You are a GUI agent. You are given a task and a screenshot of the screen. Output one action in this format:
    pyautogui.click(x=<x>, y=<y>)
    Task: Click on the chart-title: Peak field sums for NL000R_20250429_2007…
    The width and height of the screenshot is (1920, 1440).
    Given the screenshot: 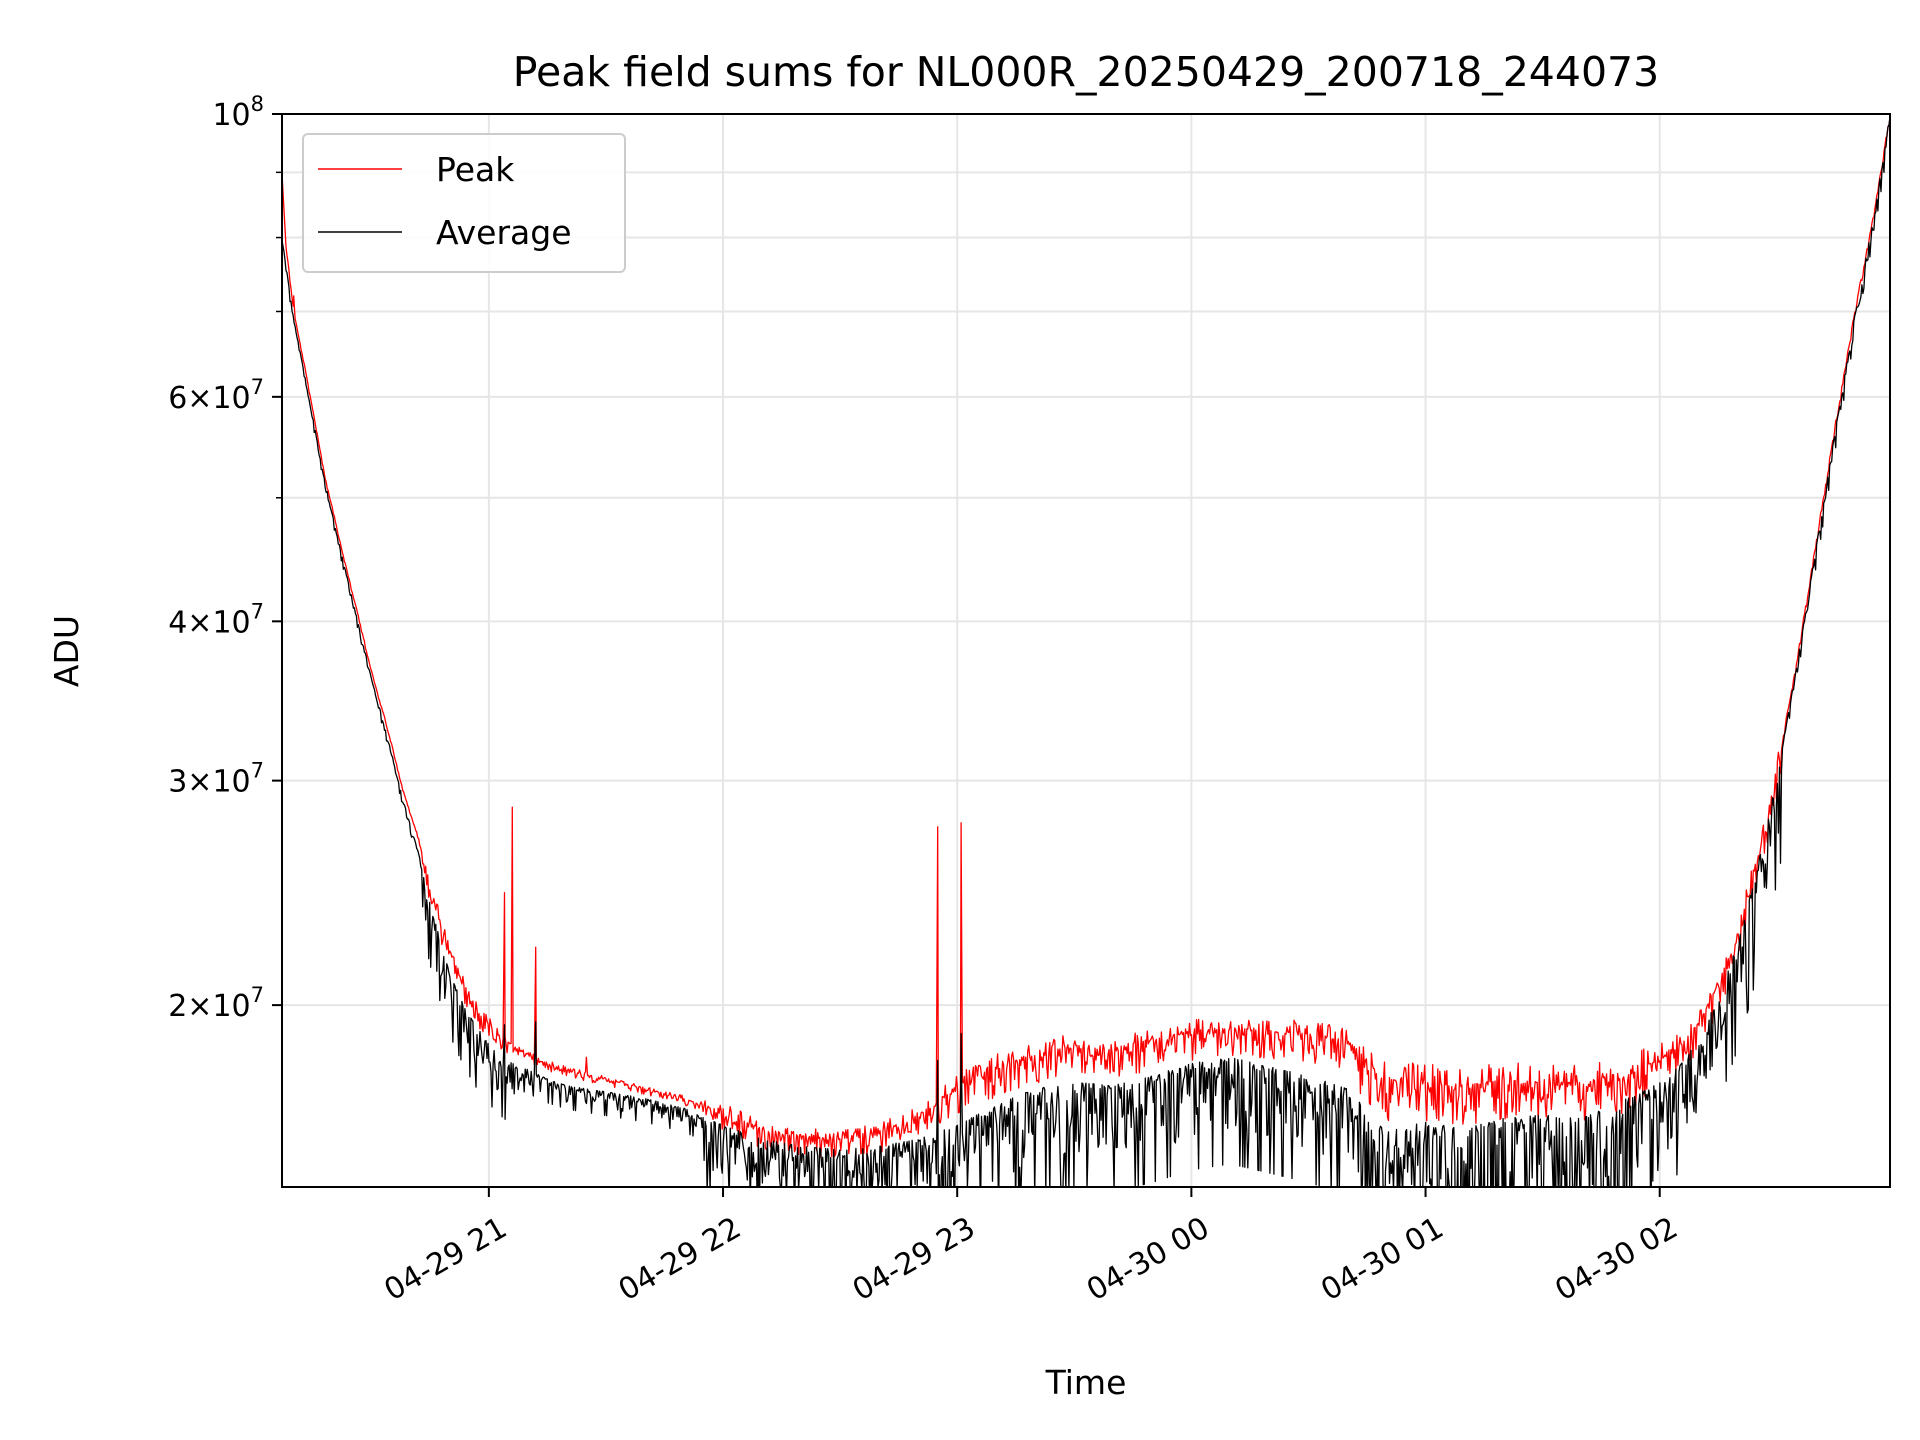 What is the action you would take?
    pyautogui.click(x=1086, y=72)
    